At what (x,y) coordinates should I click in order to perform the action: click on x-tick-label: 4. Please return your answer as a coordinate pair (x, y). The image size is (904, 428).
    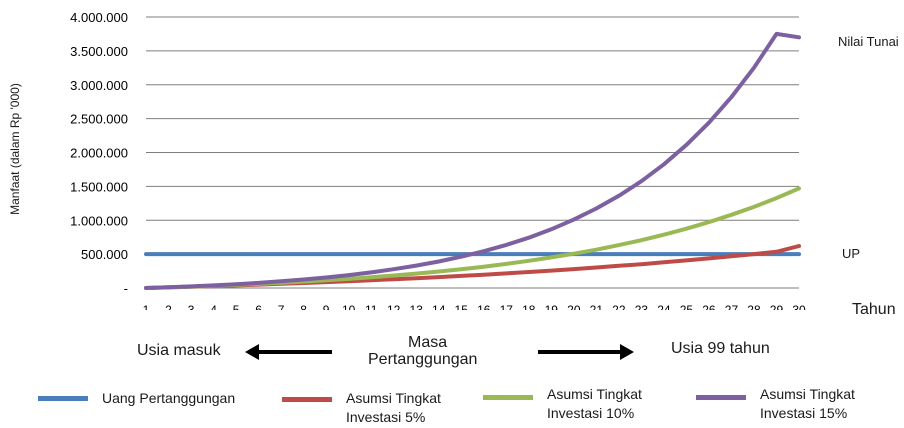
    Looking at the image, I should click on (213, 306).